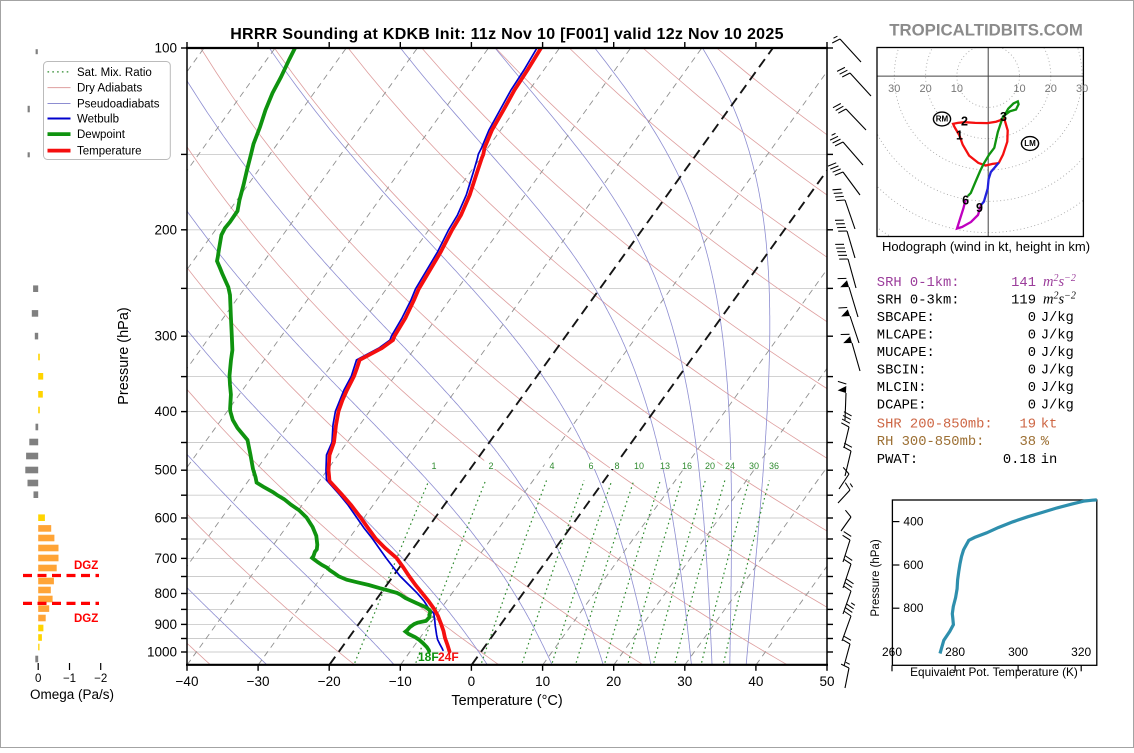  What do you see at coordinates (551, 466) in the screenshot?
I see `svg-text: 4` at bounding box center [551, 466].